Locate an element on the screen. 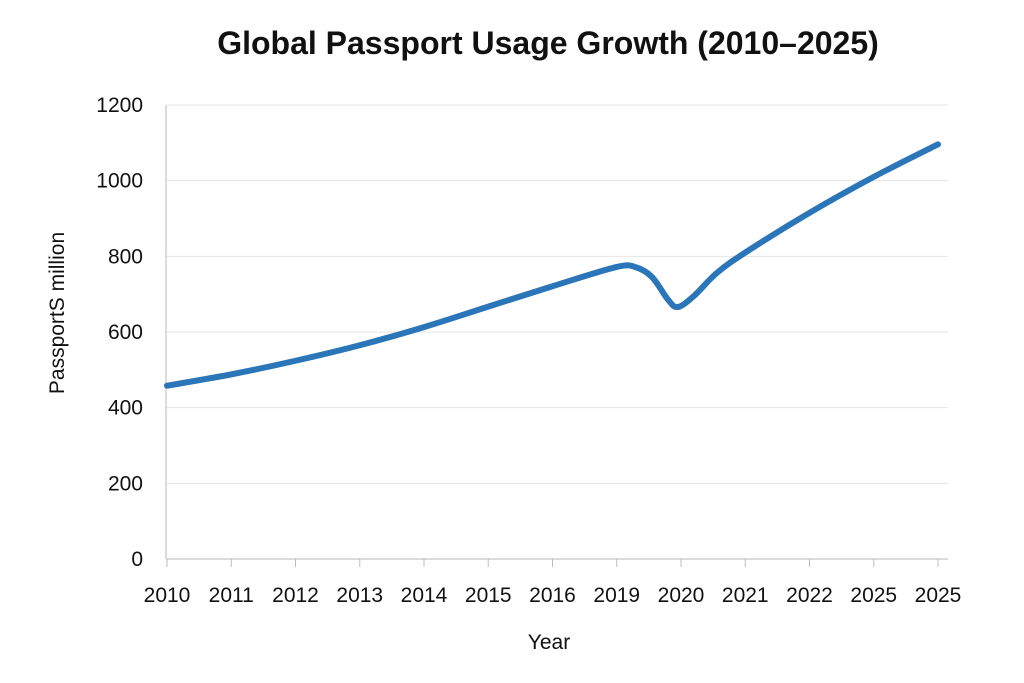 This screenshot has width=1024, height=683. x-tick-label-0: 2010 is located at coordinates (167, 595).